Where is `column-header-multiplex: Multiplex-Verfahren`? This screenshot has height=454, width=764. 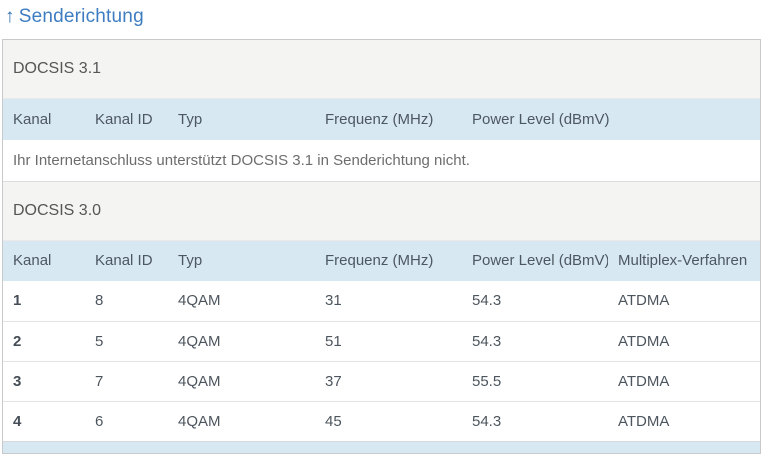
column-header-multiplex: Multiplex-Verfahren is located at coordinates (683, 261).